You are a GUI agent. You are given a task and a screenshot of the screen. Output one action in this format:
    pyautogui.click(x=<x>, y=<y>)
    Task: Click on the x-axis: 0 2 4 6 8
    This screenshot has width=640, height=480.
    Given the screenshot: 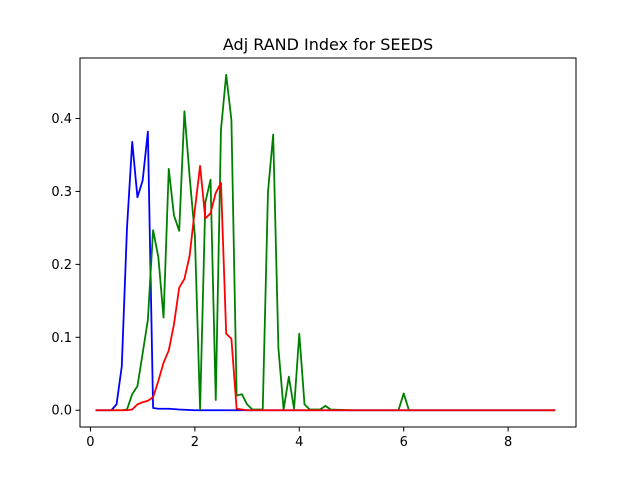 What is the action you would take?
    pyautogui.click(x=299, y=438)
    